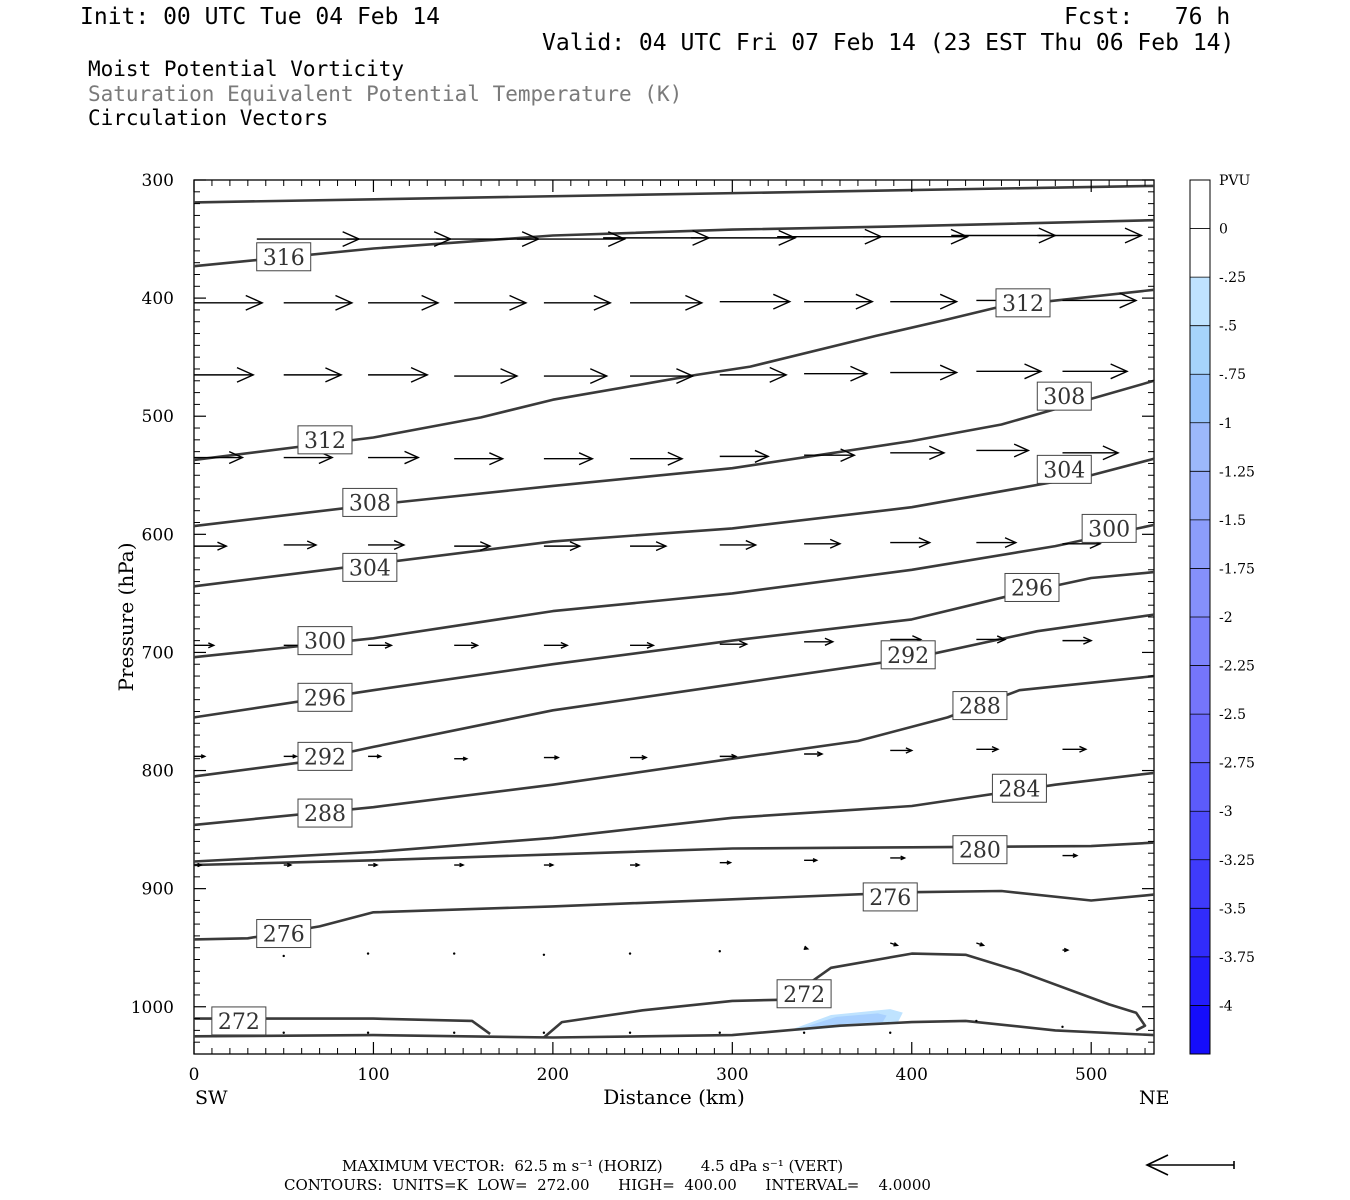 The height and width of the screenshot is (1200, 1350). Describe the element at coordinates (158, 772) in the screenshot. I see `y-tick-label: 800` at that location.